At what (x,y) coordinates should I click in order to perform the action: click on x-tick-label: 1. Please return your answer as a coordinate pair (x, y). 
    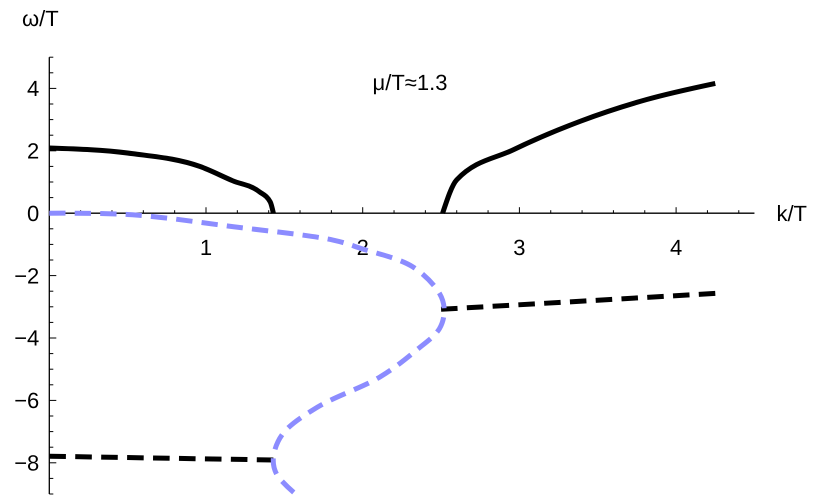
    Looking at the image, I should click on (206, 247).